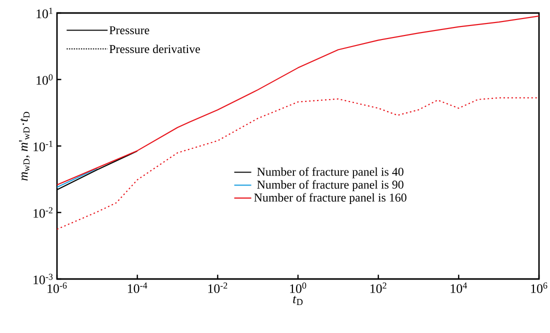 This screenshot has width=550, height=333. I want to click on x-tick-label: 10$^{-2}$, so click(218, 287).